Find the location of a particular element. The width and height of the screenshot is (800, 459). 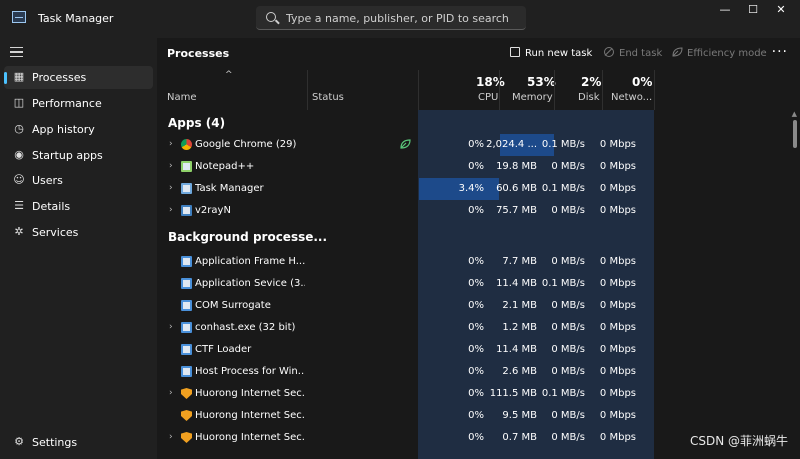

close-button: ✕ is located at coordinates (781, 9).